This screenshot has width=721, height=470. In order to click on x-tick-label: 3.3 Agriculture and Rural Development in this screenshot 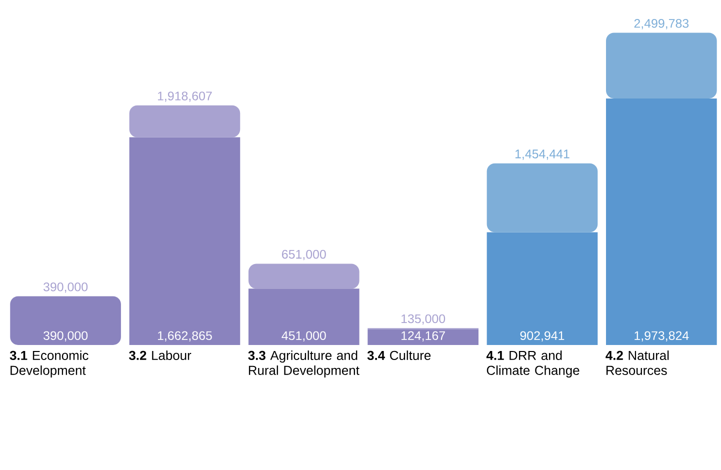, I will do `click(304, 364)`.